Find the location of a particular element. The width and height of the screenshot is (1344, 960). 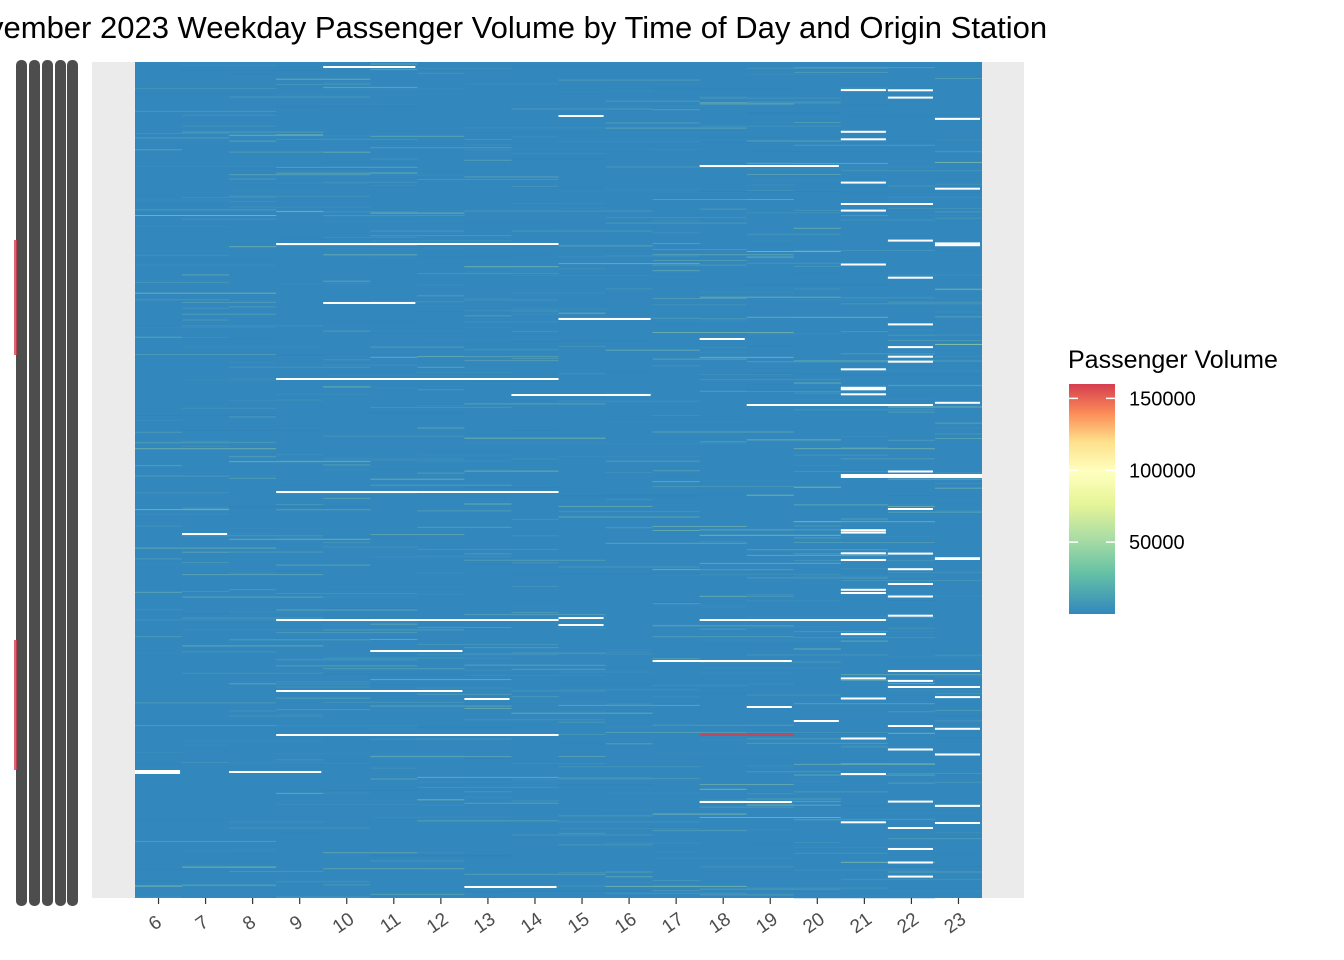

hot-cells is located at coordinates (746, 734).